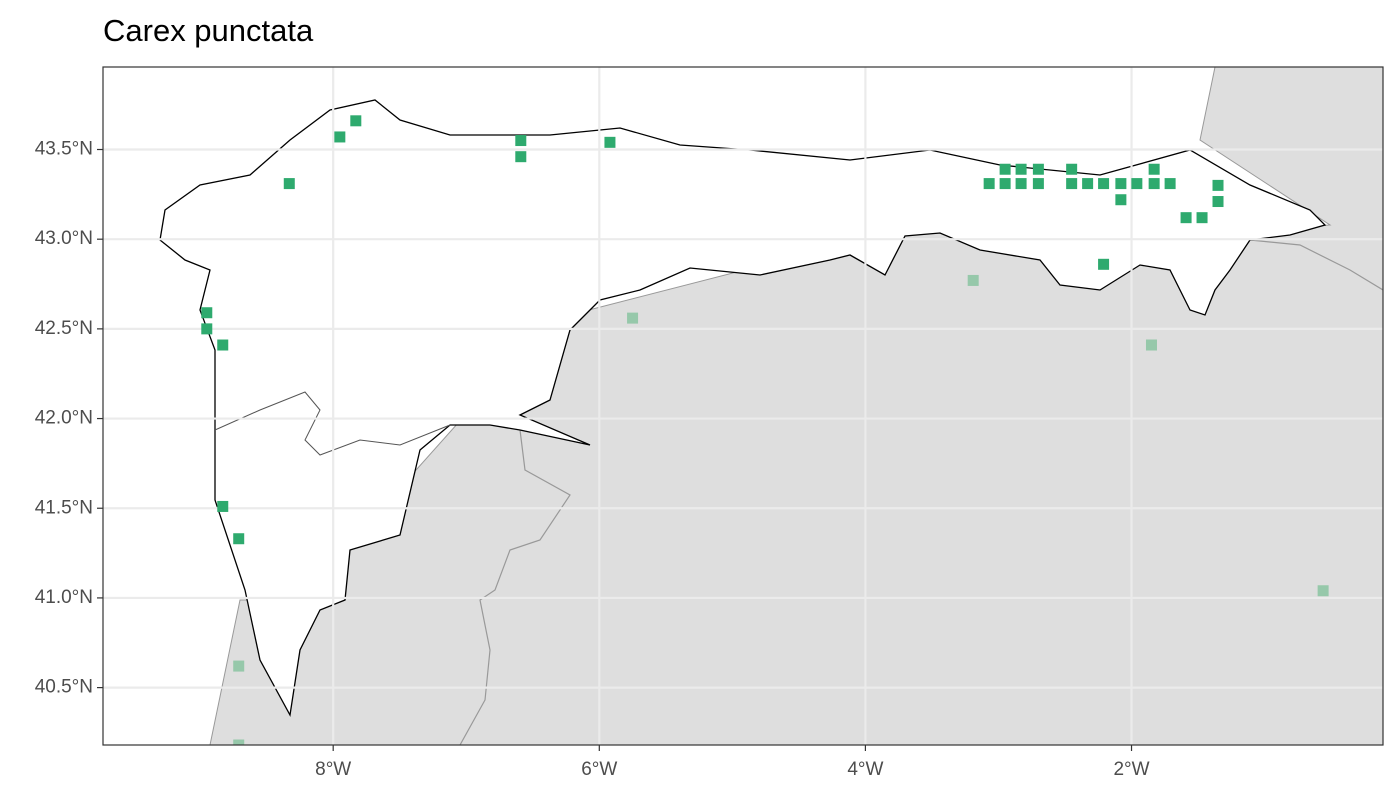 The width and height of the screenshot is (1400, 800). I want to click on x-tick-label: 6°W, so click(599, 769).